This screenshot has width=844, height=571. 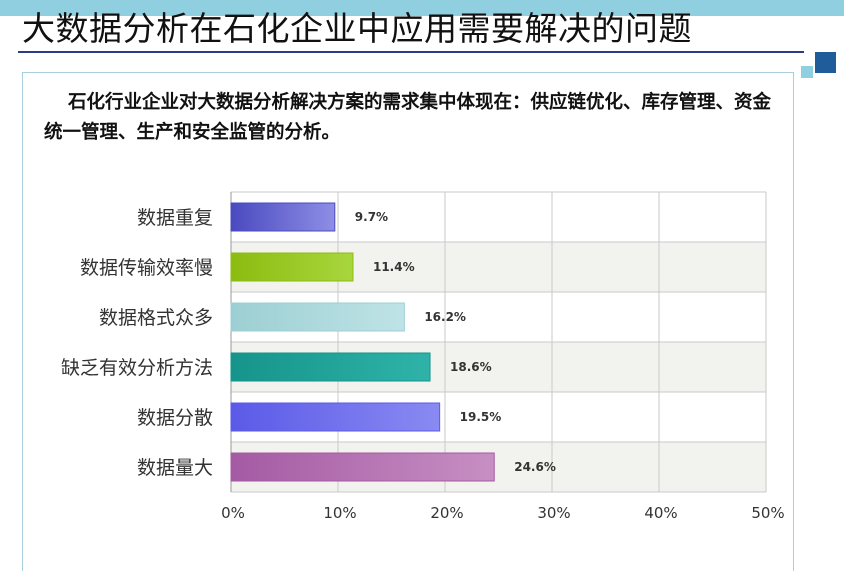 What do you see at coordinates (481, 417) in the screenshot?
I see `value-label: 19.5%` at bounding box center [481, 417].